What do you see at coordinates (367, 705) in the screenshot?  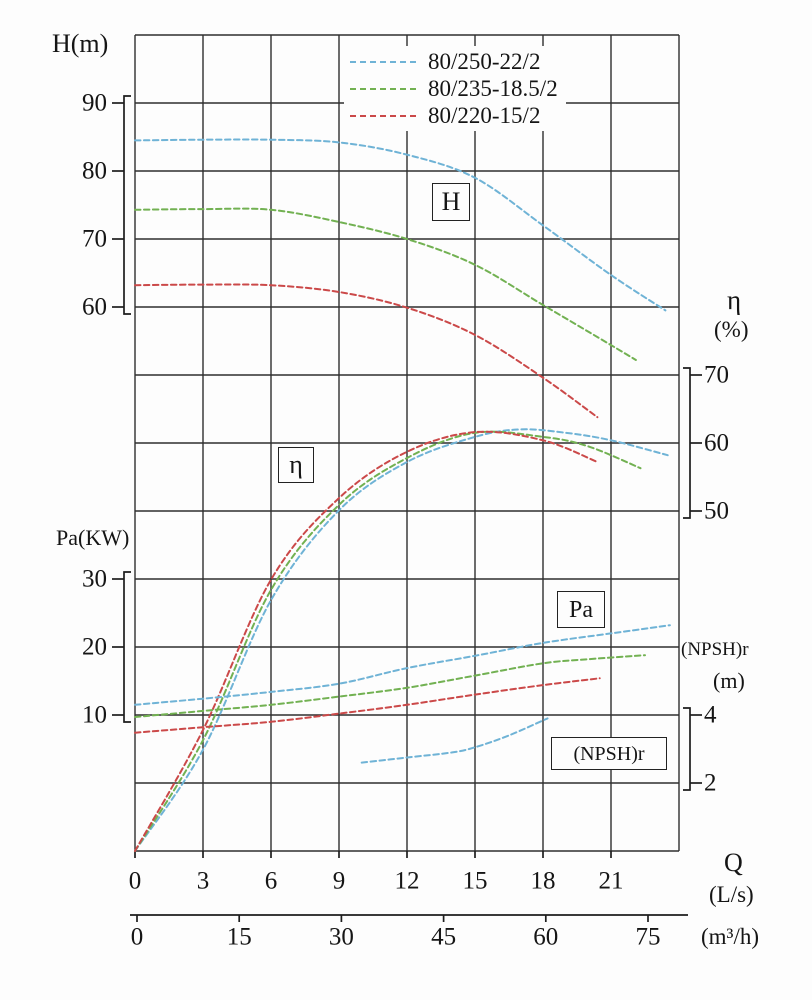 I see `curve-Pa-80/220-15/2` at bounding box center [367, 705].